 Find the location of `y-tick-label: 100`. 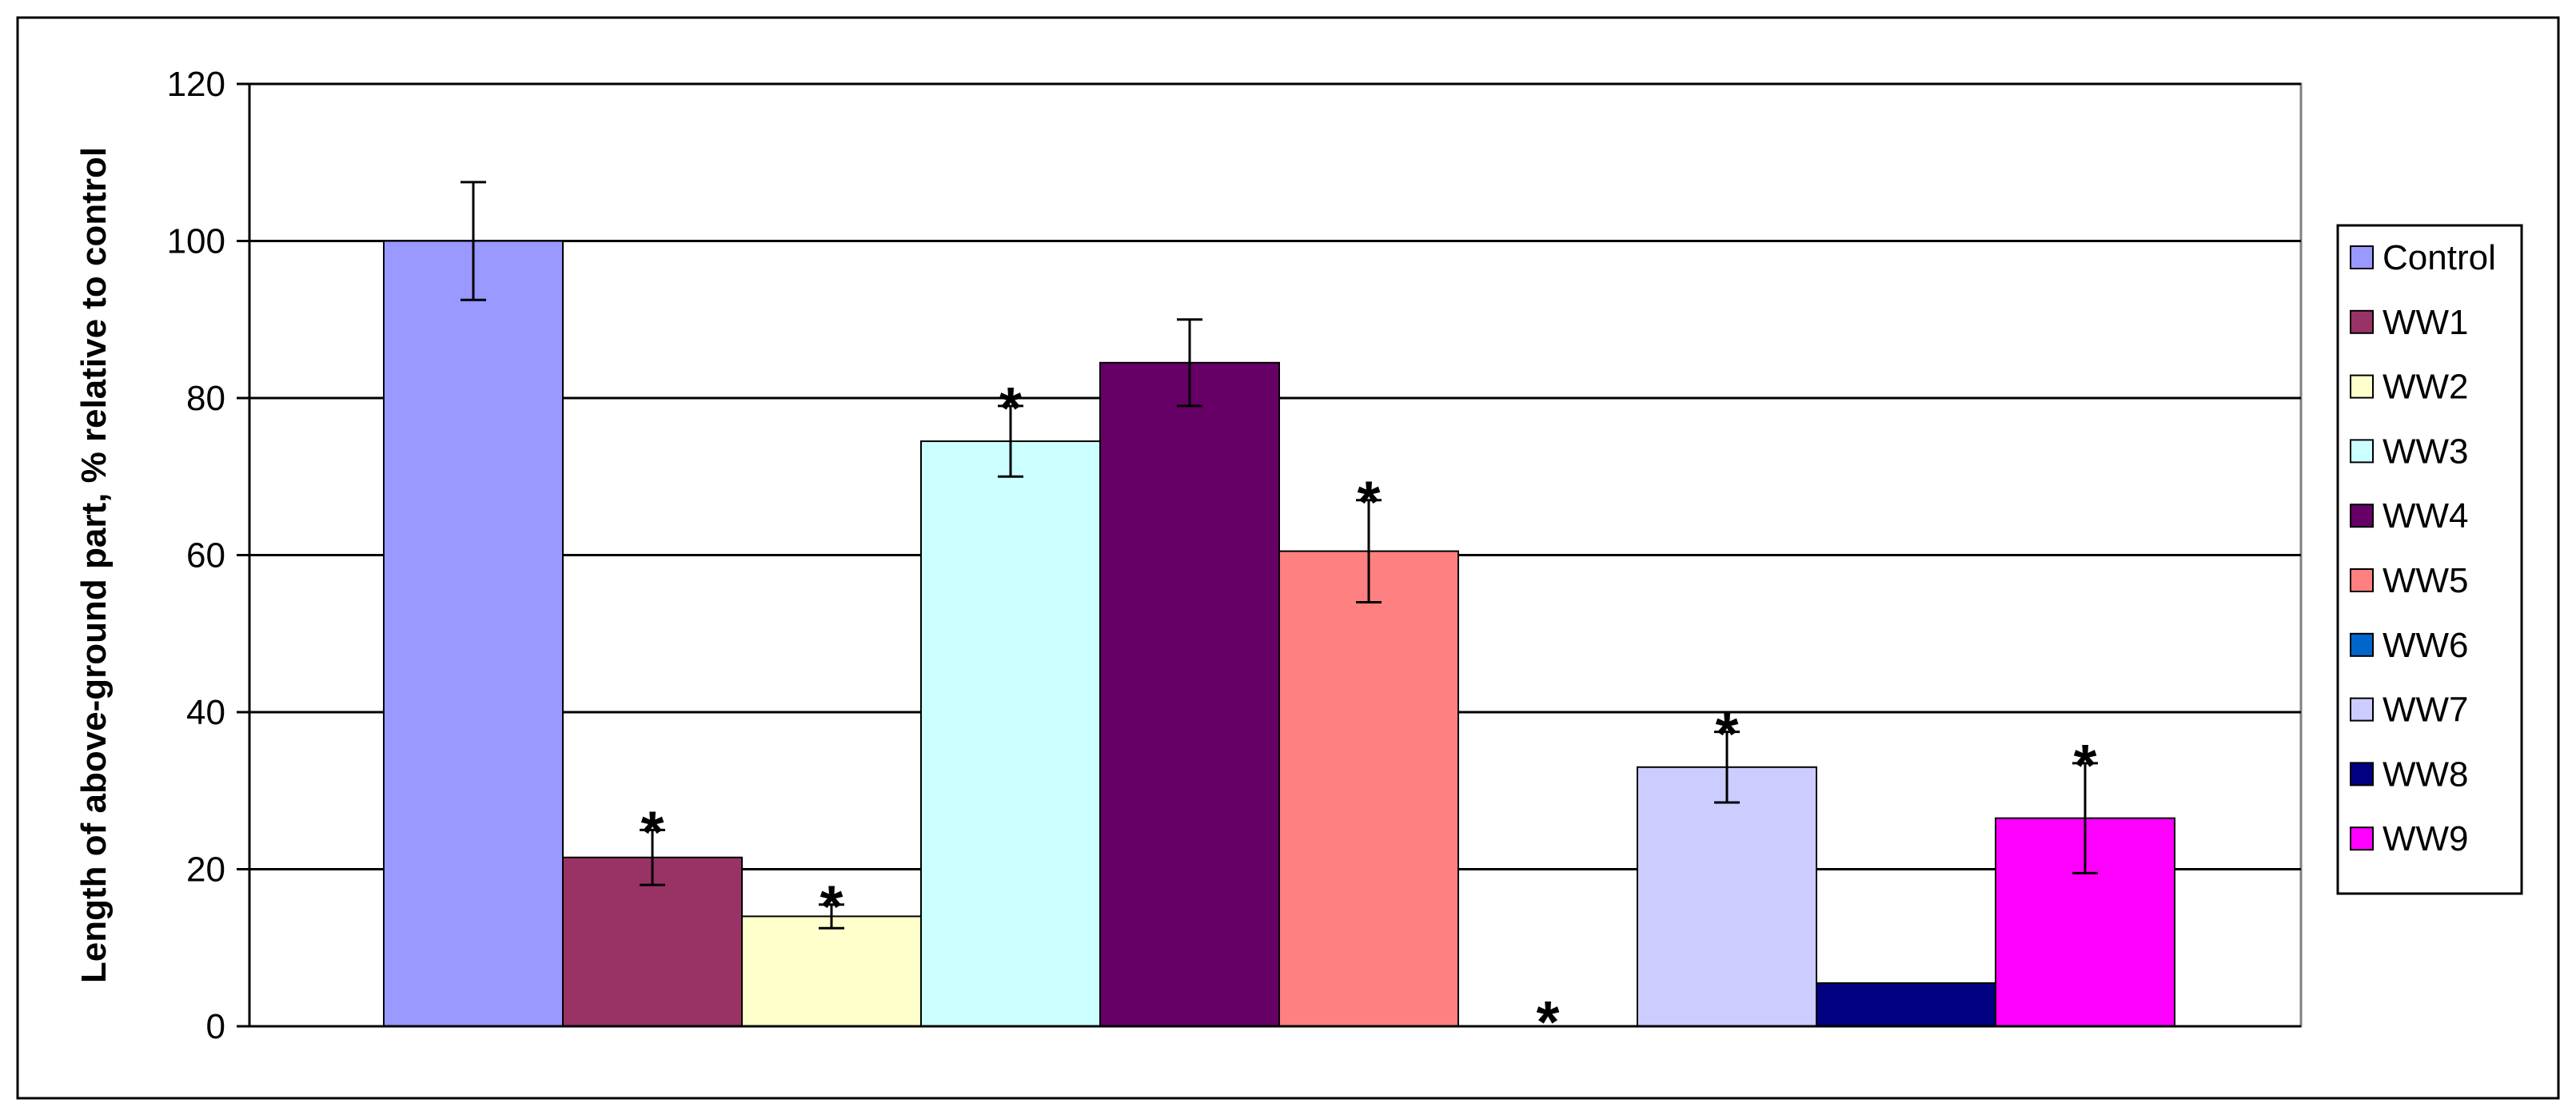

y-tick-label: 100 is located at coordinates (196, 241).